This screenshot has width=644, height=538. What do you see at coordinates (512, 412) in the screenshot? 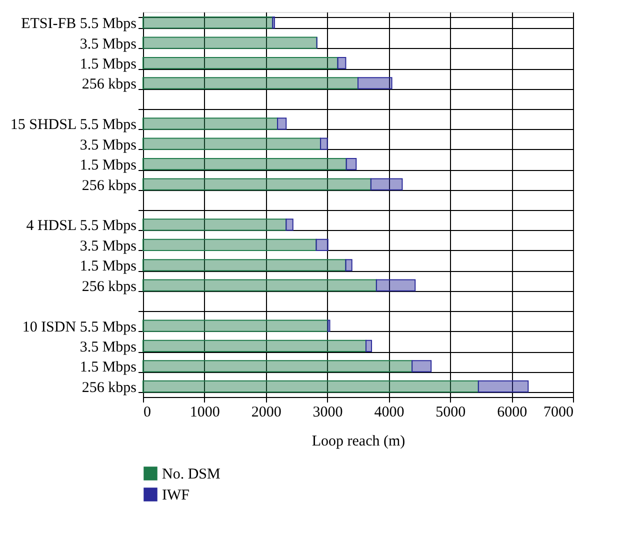
I see `x-tick-label: 6000` at bounding box center [512, 412].